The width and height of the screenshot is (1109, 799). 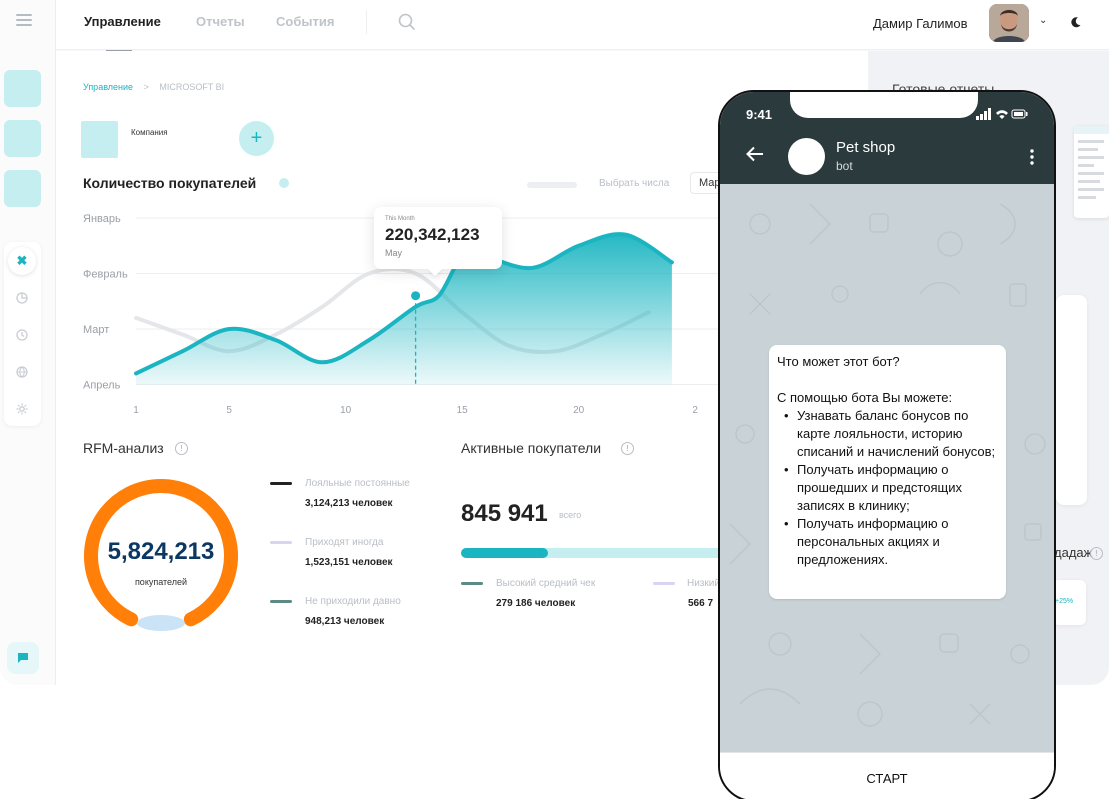 I want to click on company-logo, so click(x=99, y=139).